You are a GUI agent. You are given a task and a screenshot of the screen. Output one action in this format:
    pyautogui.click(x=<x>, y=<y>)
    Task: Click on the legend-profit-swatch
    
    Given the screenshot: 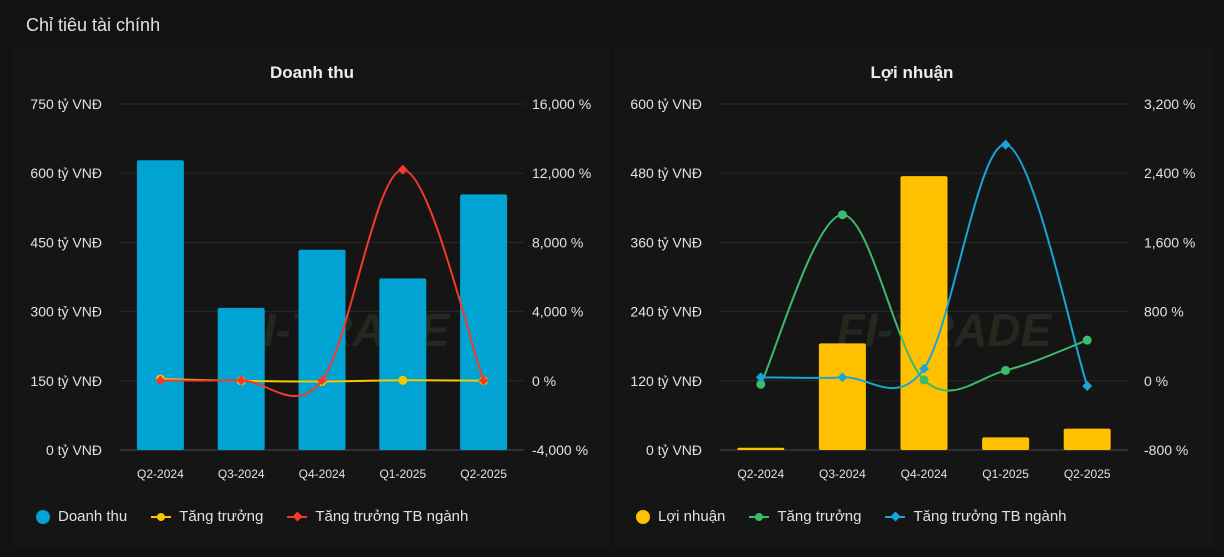 What is the action you would take?
    pyautogui.click(x=643, y=516)
    